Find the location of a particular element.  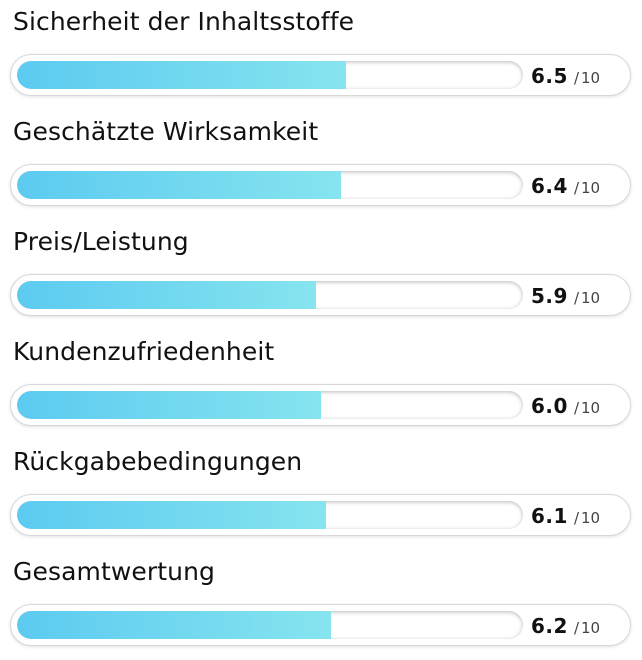

rating-bar: 5.9 /10 is located at coordinates (320, 295).